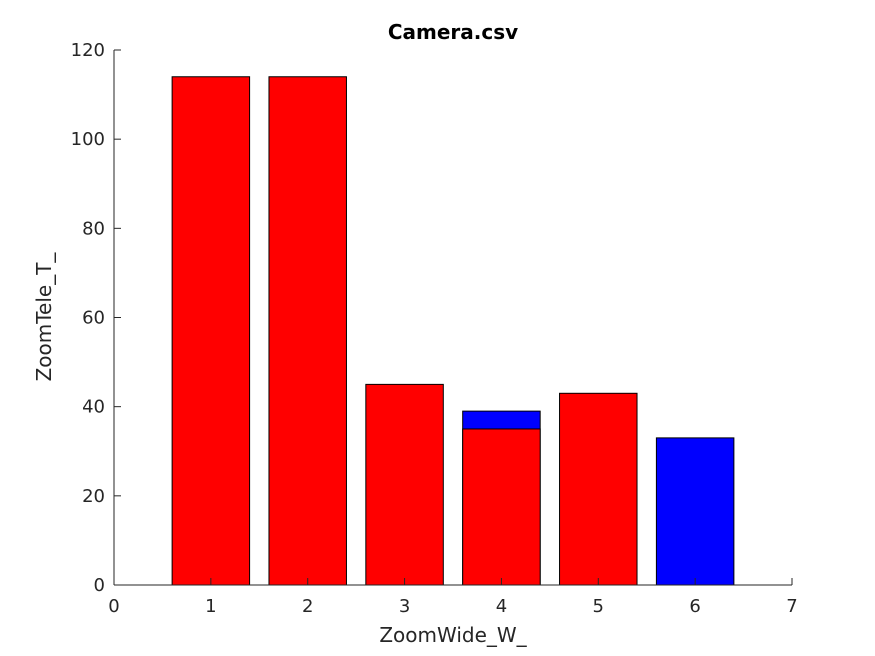 This screenshot has width=875, height=656. Describe the element at coordinates (210, 606) in the screenshot. I see `x-tick-label-1: 1` at that location.